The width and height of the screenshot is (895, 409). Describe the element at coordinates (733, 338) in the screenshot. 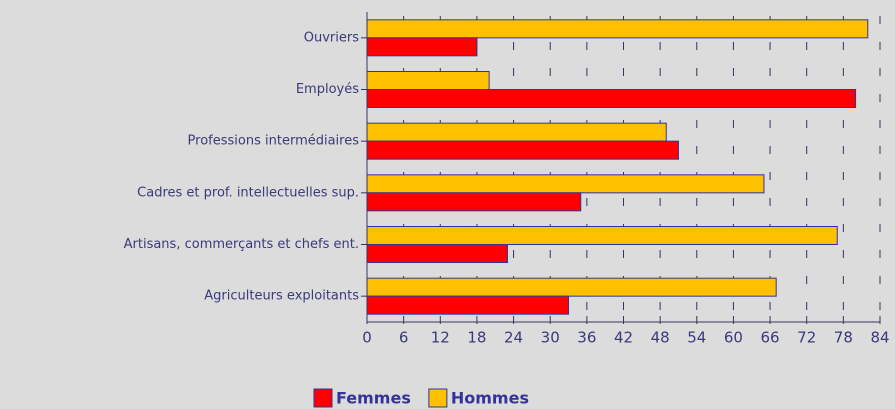

I see `x-tick-label: 60` at that location.